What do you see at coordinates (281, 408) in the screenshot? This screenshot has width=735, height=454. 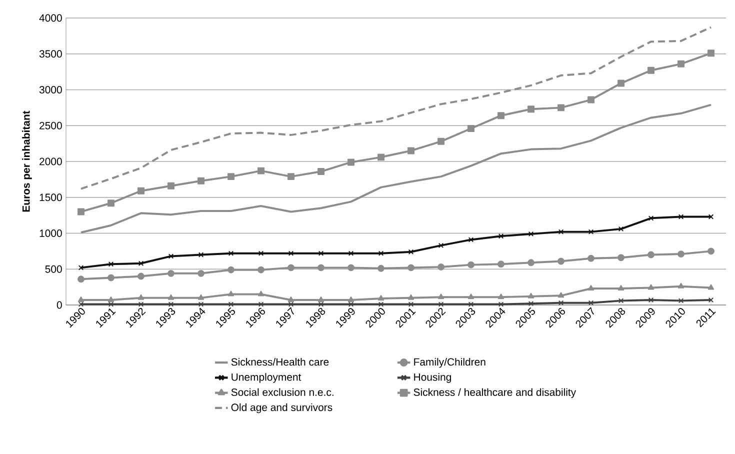 I see `legend-label: Old age and survivors` at bounding box center [281, 408].